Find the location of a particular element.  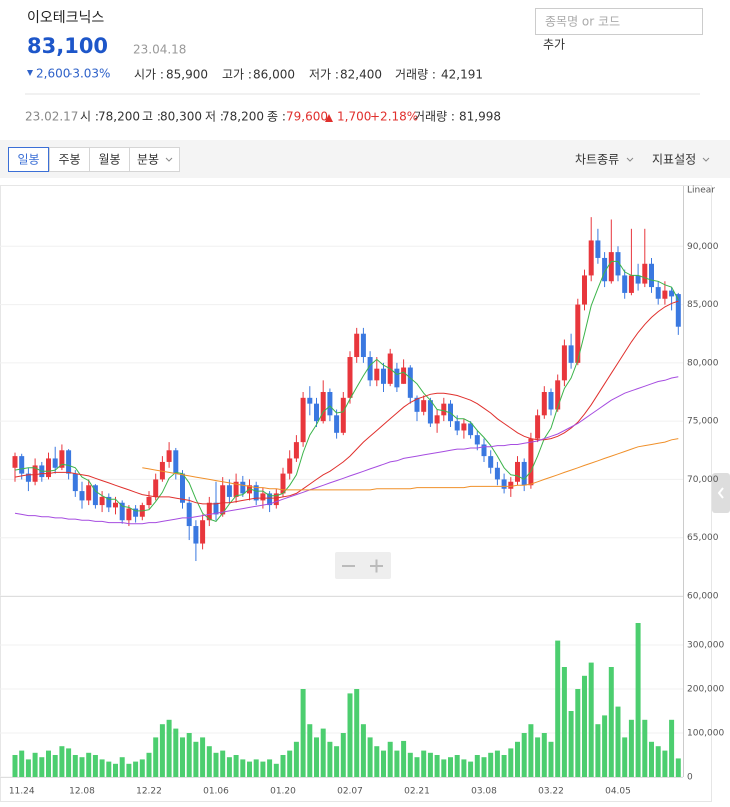

down-arrow is located at coordinates (30, 73).